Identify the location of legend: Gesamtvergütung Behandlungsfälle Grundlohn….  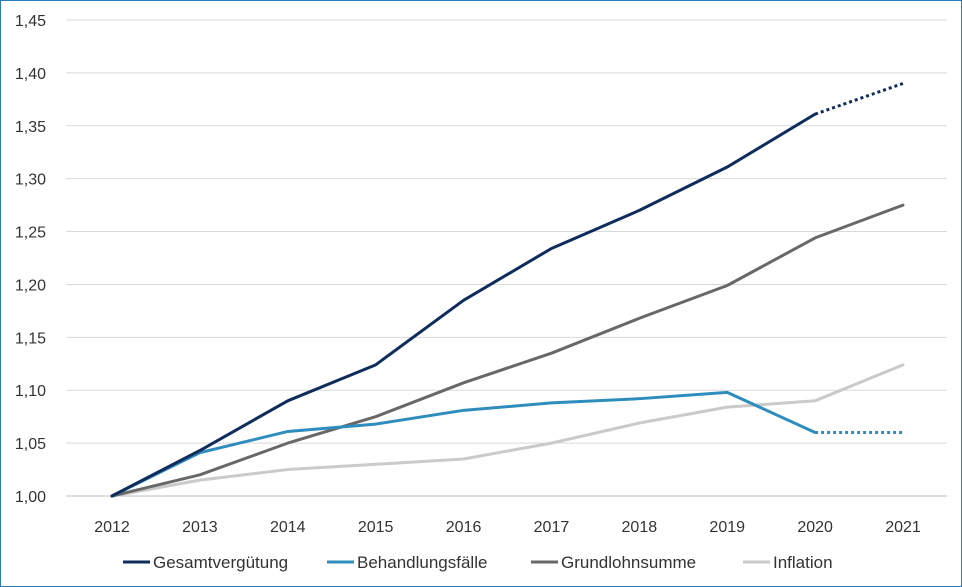
(478, 562).